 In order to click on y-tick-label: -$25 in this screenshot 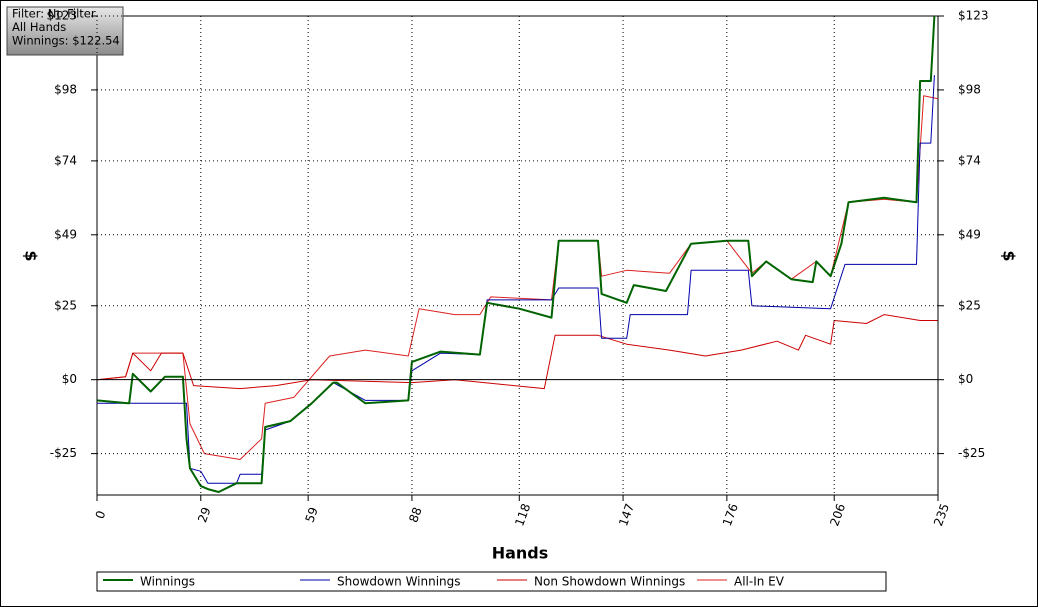, I will do `click(63, 453)`.